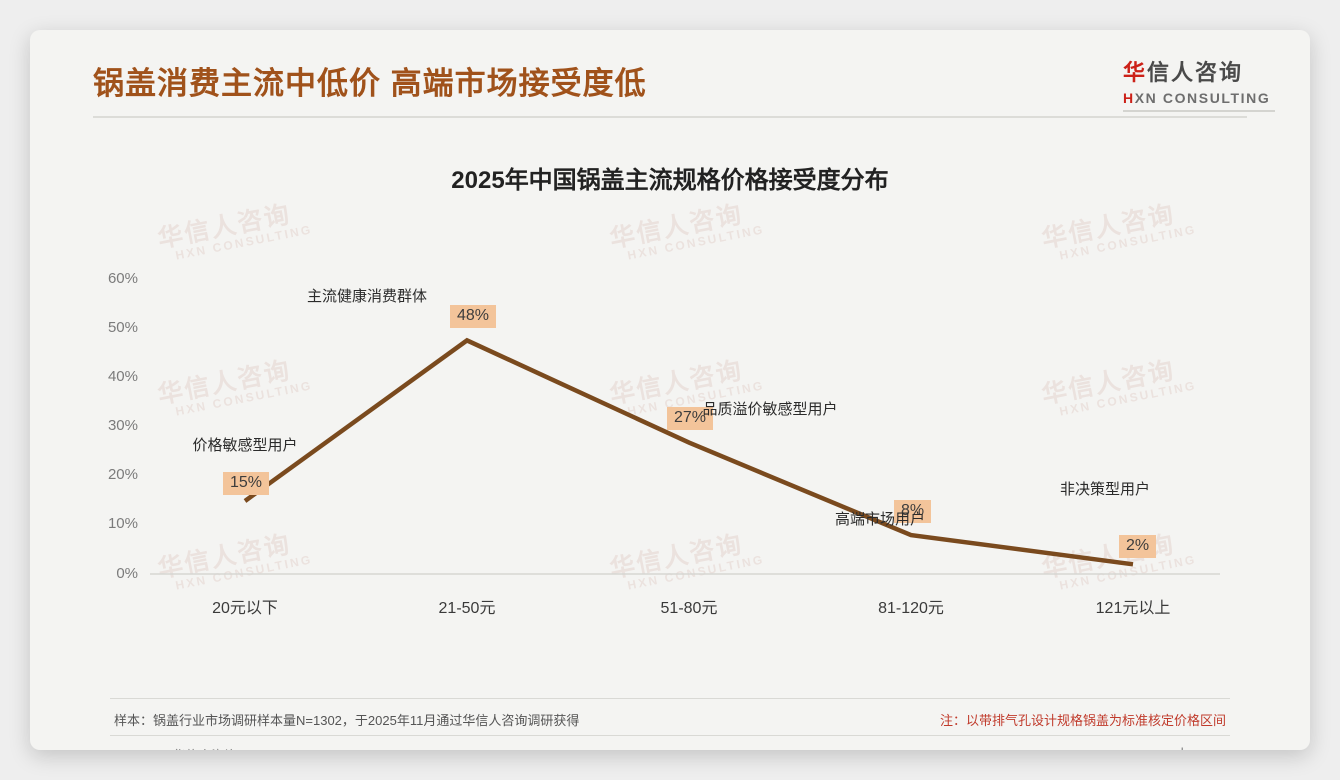 The image size is (1340, 780). Describe the element at coordinates (670, 698) in the screenshot. I see `footnote-divider-top` at that location.